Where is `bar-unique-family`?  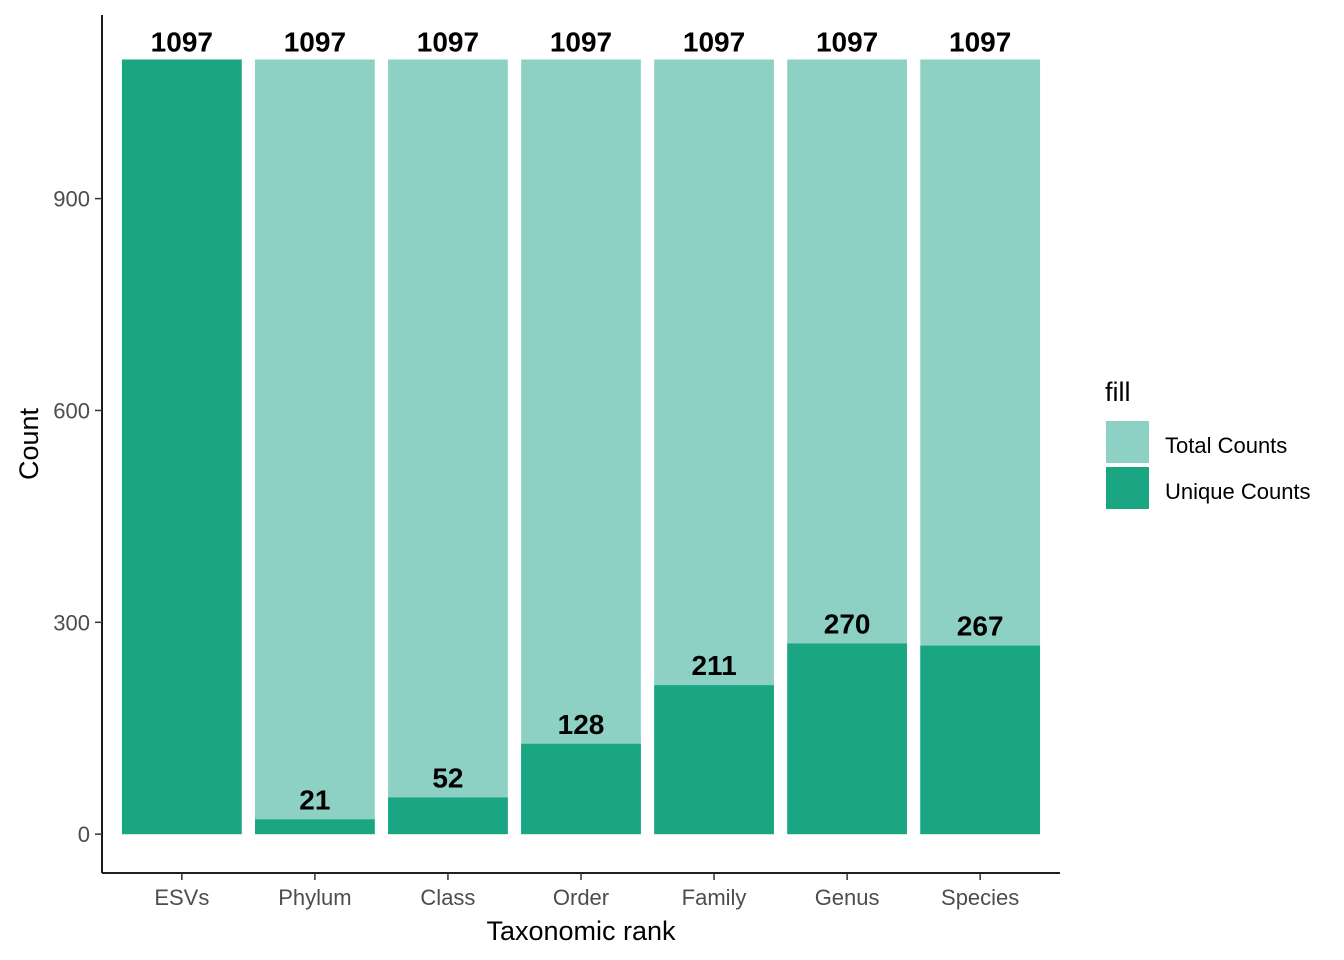 bar-unique-family is located at coordinates (714, 760).